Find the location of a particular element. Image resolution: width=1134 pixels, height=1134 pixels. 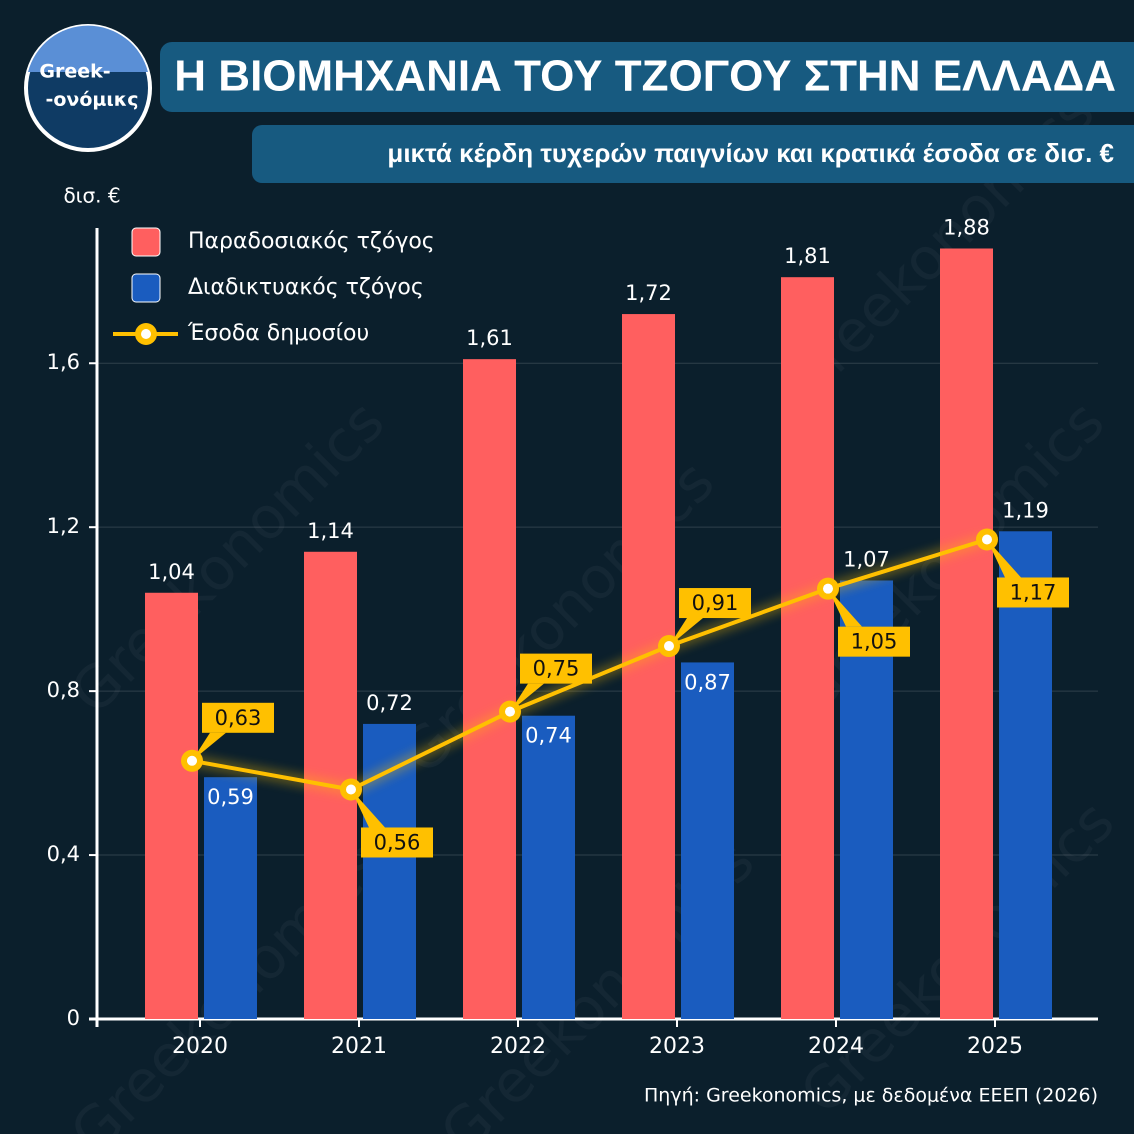

data-label: 1,61 is located at coordinates (489, 338).